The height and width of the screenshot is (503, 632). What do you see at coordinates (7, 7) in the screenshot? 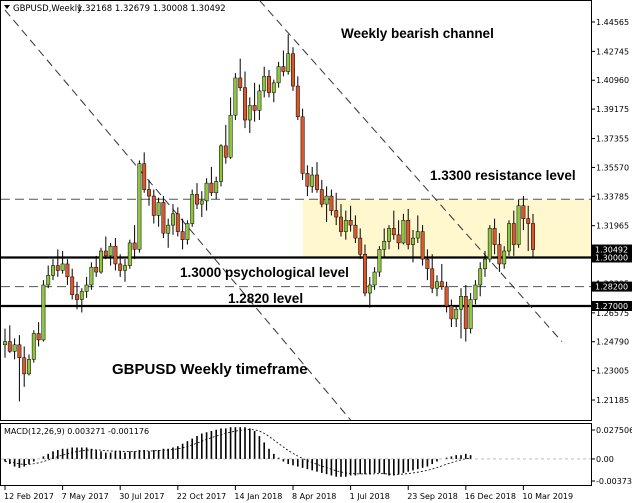
I see `dropdown-triangle-icon` at bounding box center [7, 7].